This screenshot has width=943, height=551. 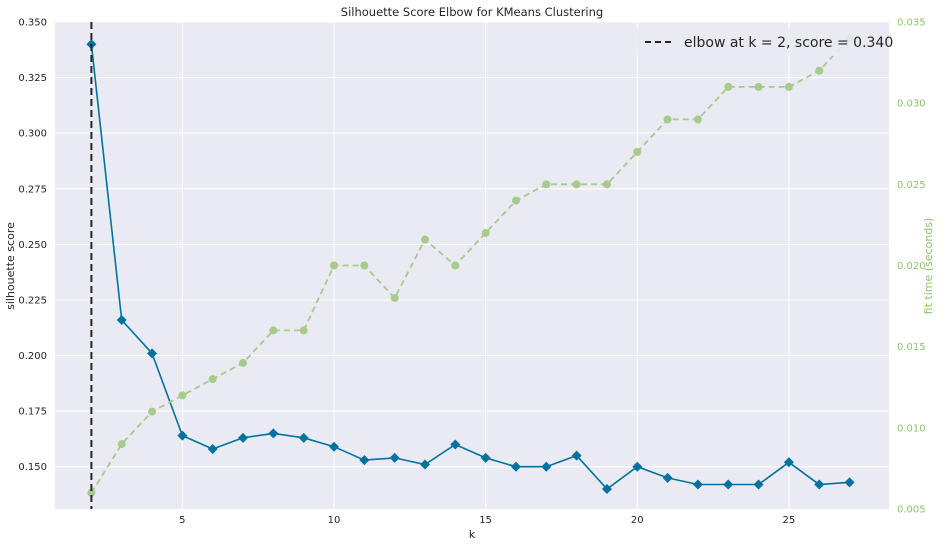 What do you see at coordinates (911, 266) in the screenshot?
I see `y2-tick-label: 0.020` at bounding box center [911, 266].